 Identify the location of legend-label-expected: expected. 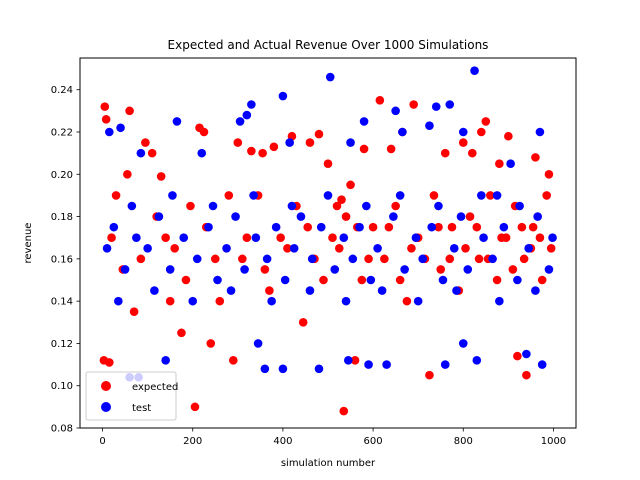
(155, 387).